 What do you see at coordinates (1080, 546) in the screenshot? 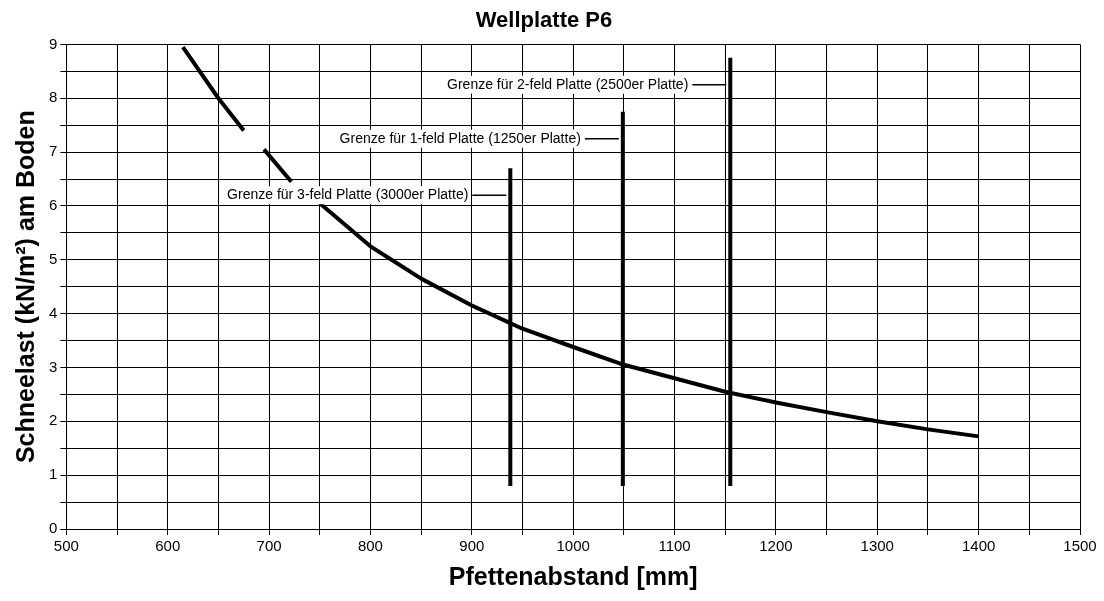
I see `x-tick-label: 1500` at bounding box center [1080, 546].